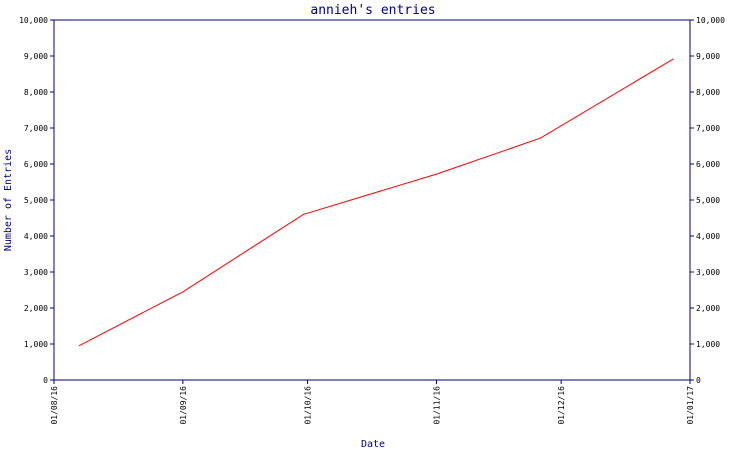 This screenshot has width=750, height=450. I want to click on y-tick-label-left: 10,000, so click(33, 20).